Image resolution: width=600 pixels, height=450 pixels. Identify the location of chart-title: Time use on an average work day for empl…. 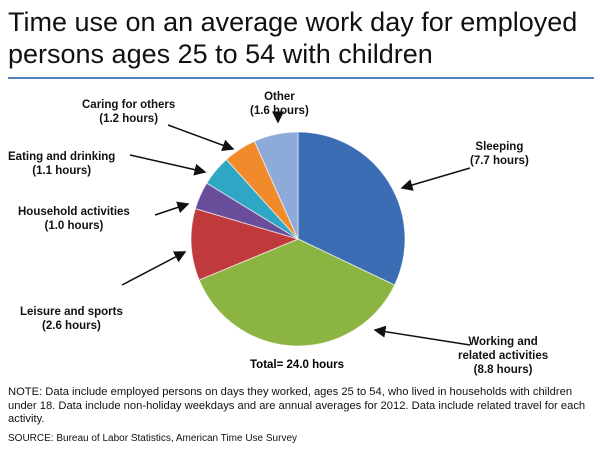
(293, 38).